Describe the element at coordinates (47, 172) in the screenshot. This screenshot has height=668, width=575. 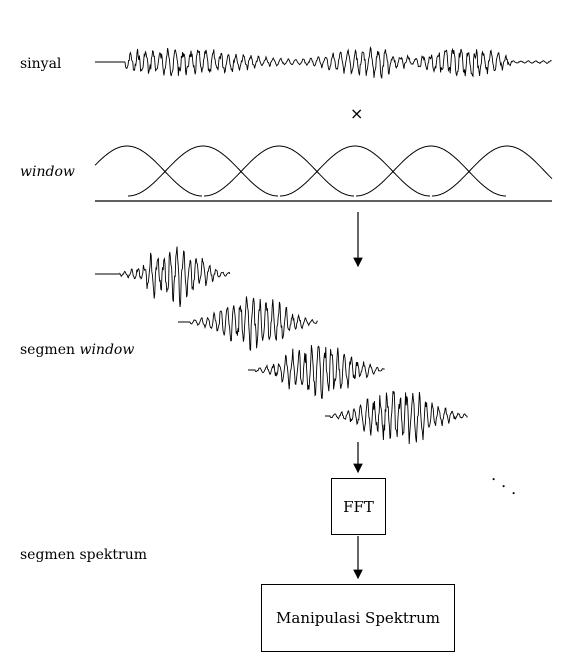
I see `label-window: window` at that location.